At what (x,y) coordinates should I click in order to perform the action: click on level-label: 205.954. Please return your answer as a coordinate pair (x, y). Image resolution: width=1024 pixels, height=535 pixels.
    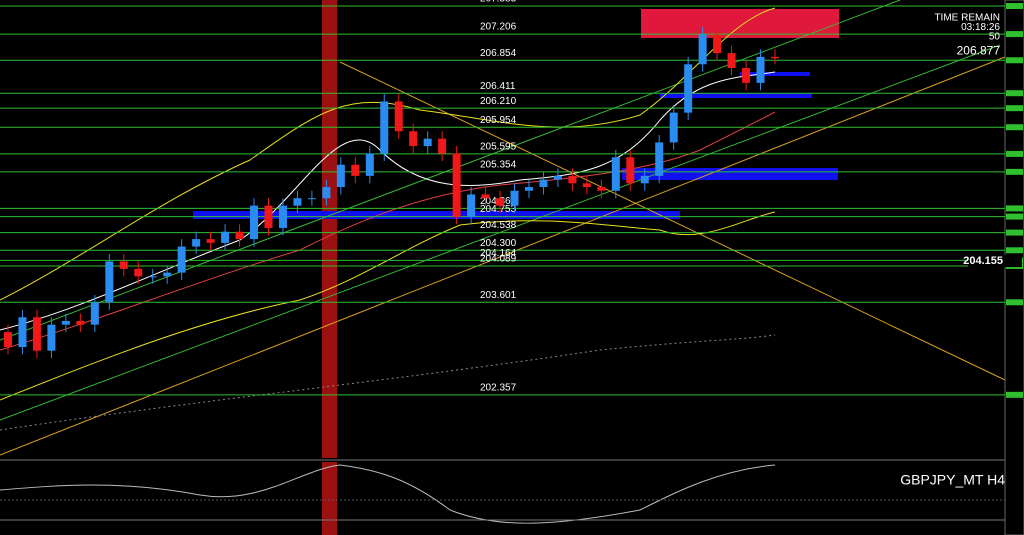
    Looking at the image, I should click on (498, 120).